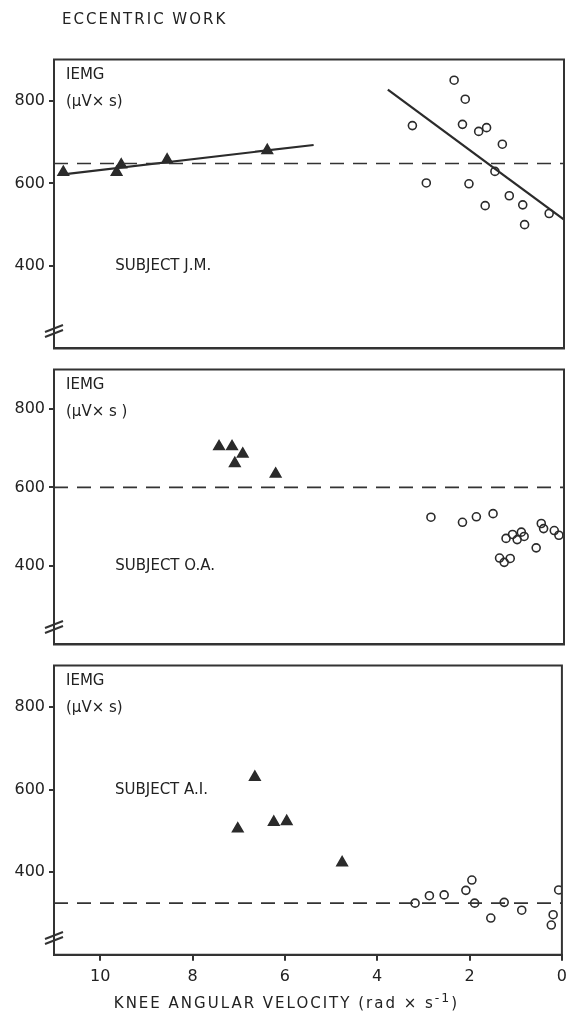 The image size is (573, 1019). Describe the element at coordinates (161, 788) in the screenshot. I see `annotation: SUBJECT A.I.` at that location.